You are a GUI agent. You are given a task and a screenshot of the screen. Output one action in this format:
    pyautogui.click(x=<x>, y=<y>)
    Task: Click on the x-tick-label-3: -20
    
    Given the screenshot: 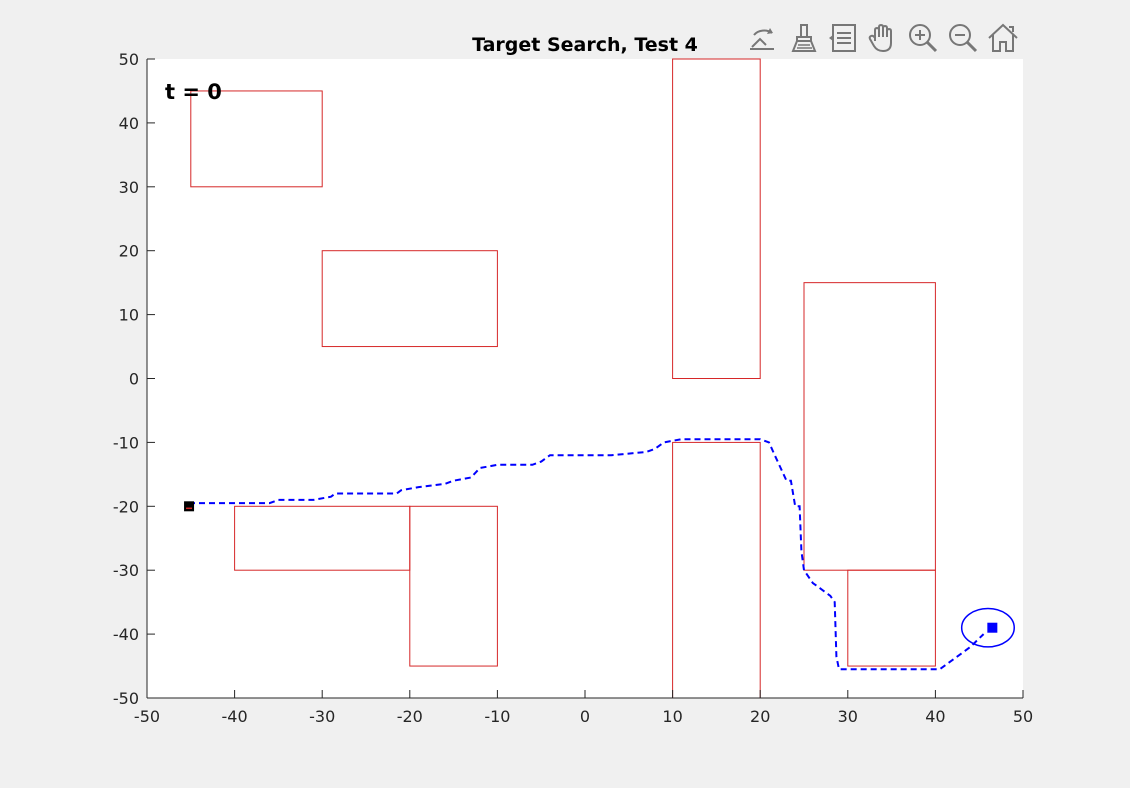 What is the action you would take?
    pyautogui.click(x=410, y=716)
    